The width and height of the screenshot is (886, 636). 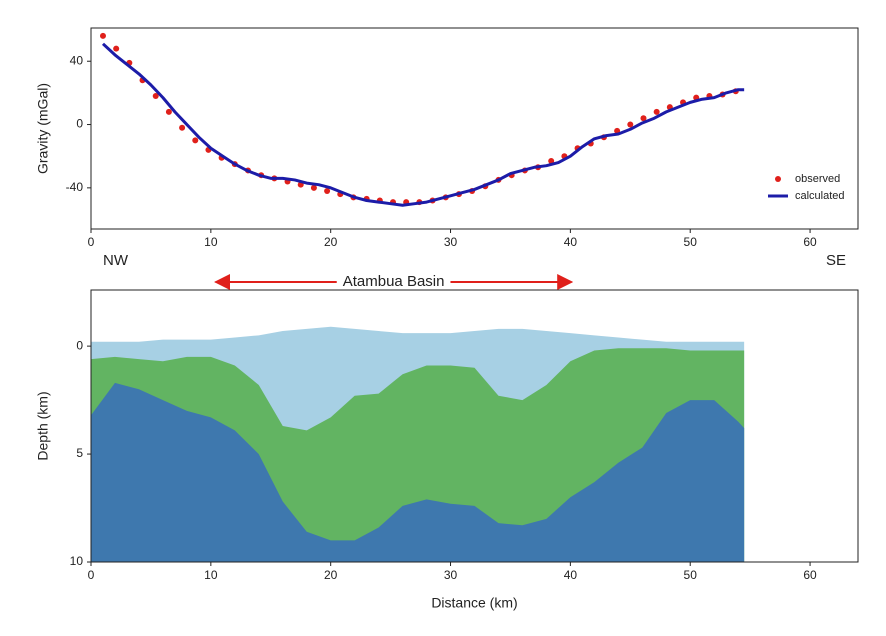 I want to click on legend-label: observed, so click(x=817, y=179).